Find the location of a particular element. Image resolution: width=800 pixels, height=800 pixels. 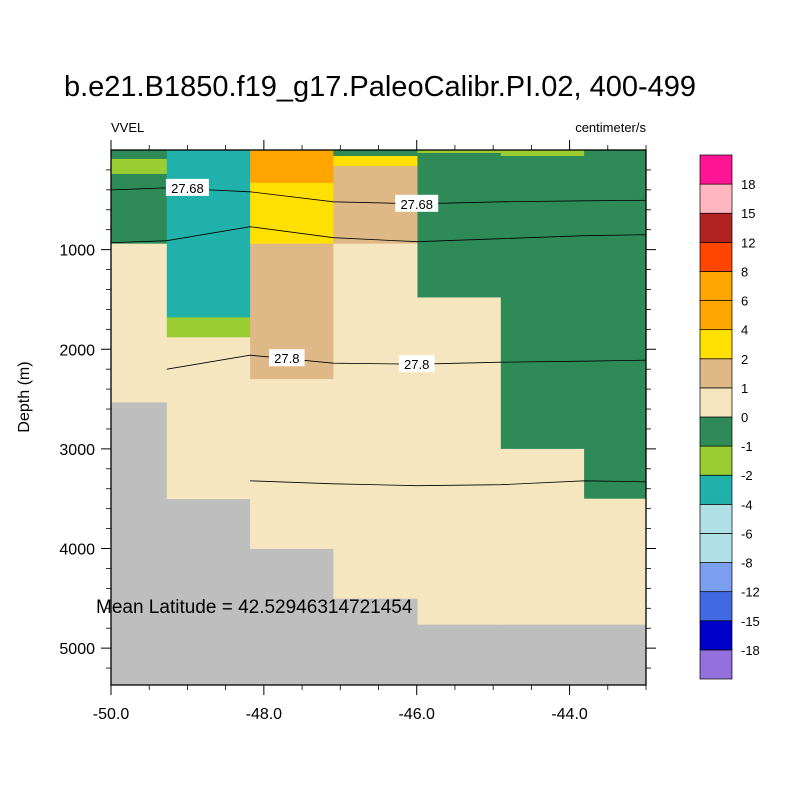

x-tick-label: -48.0 is located at coordinates (264, 714).